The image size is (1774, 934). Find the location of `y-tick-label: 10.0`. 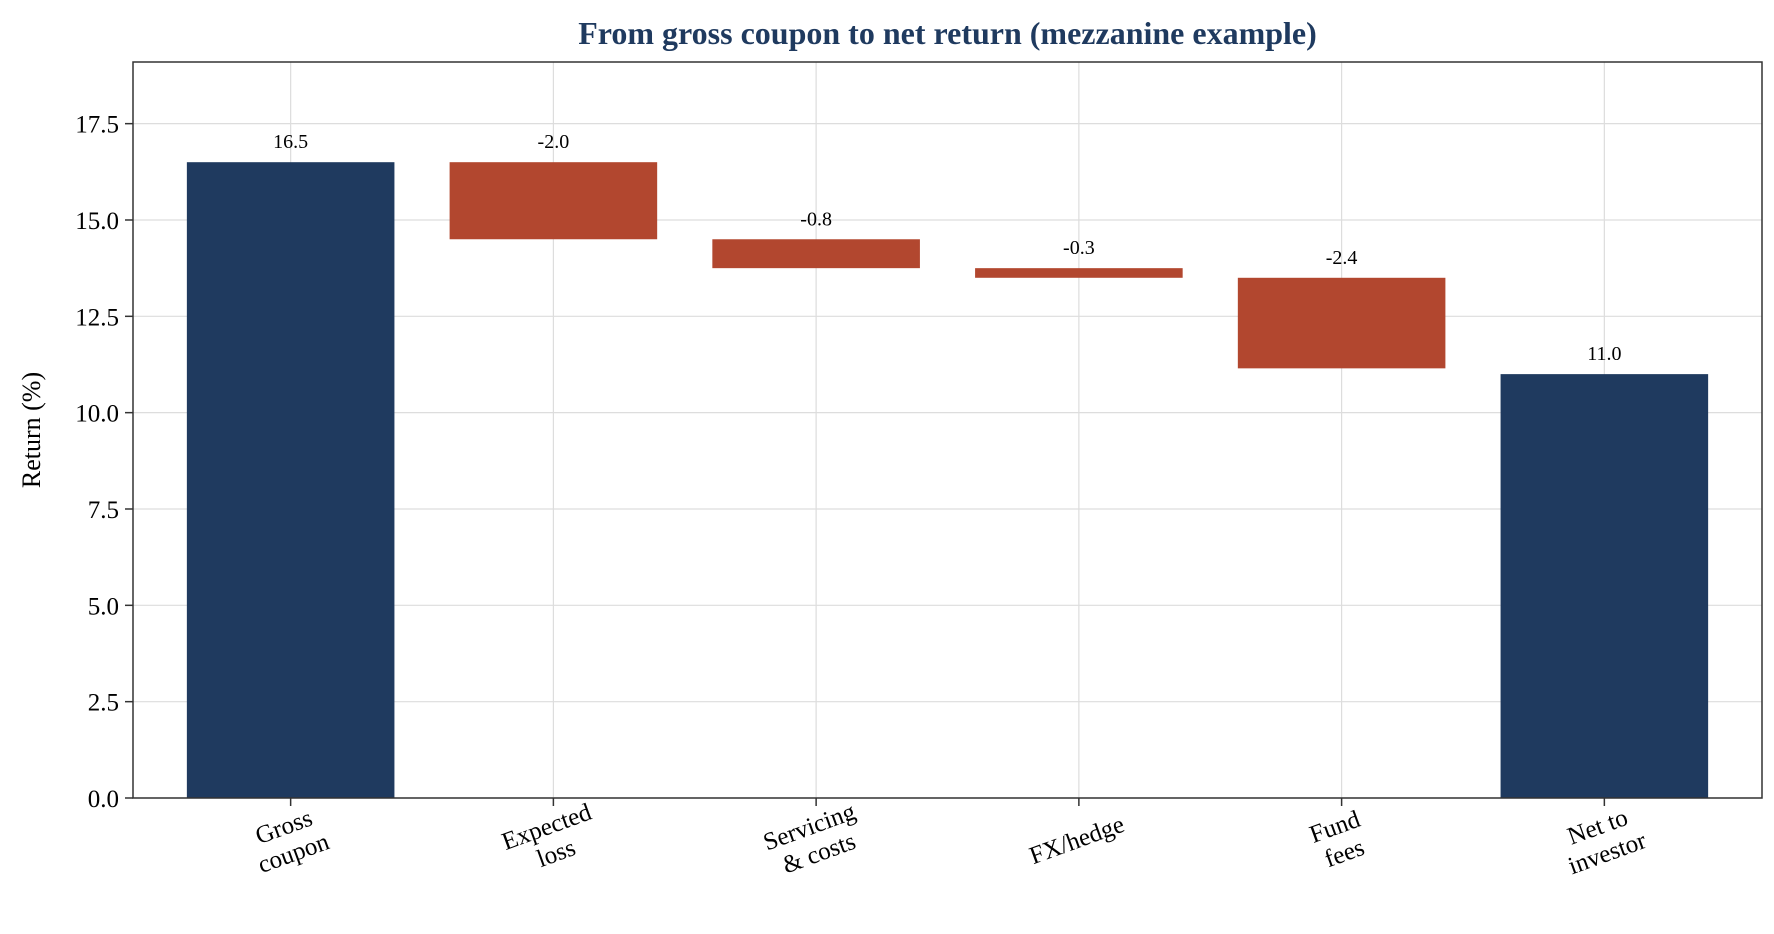

y-tick-label: 10.0 is located at coordinates (97, 414).